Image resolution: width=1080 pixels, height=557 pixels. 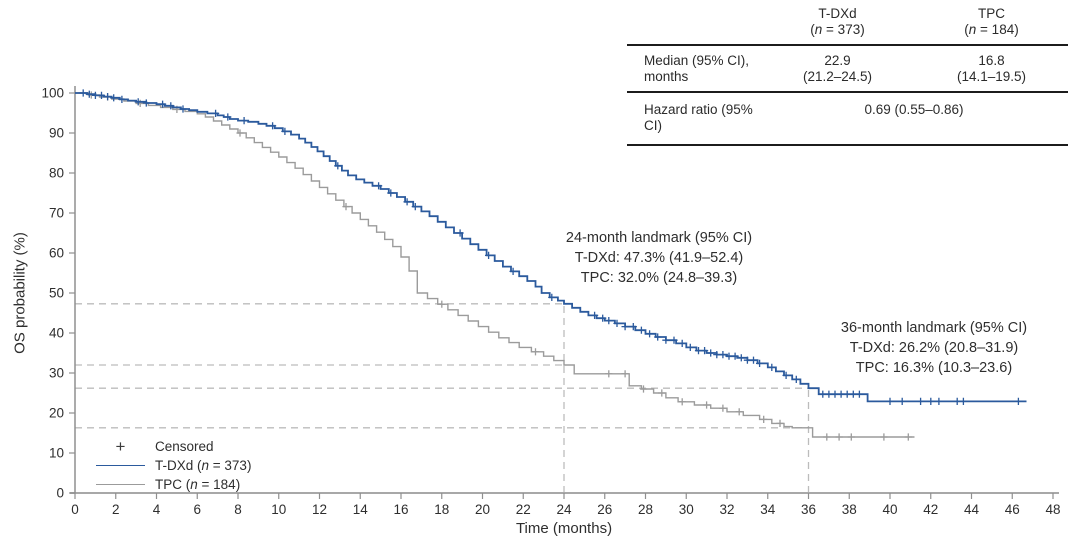 What do you see at coordinates (564, 528) in the screenshot?
I see `x-axis-title: Time (months)` at bounding box center [564, 528].